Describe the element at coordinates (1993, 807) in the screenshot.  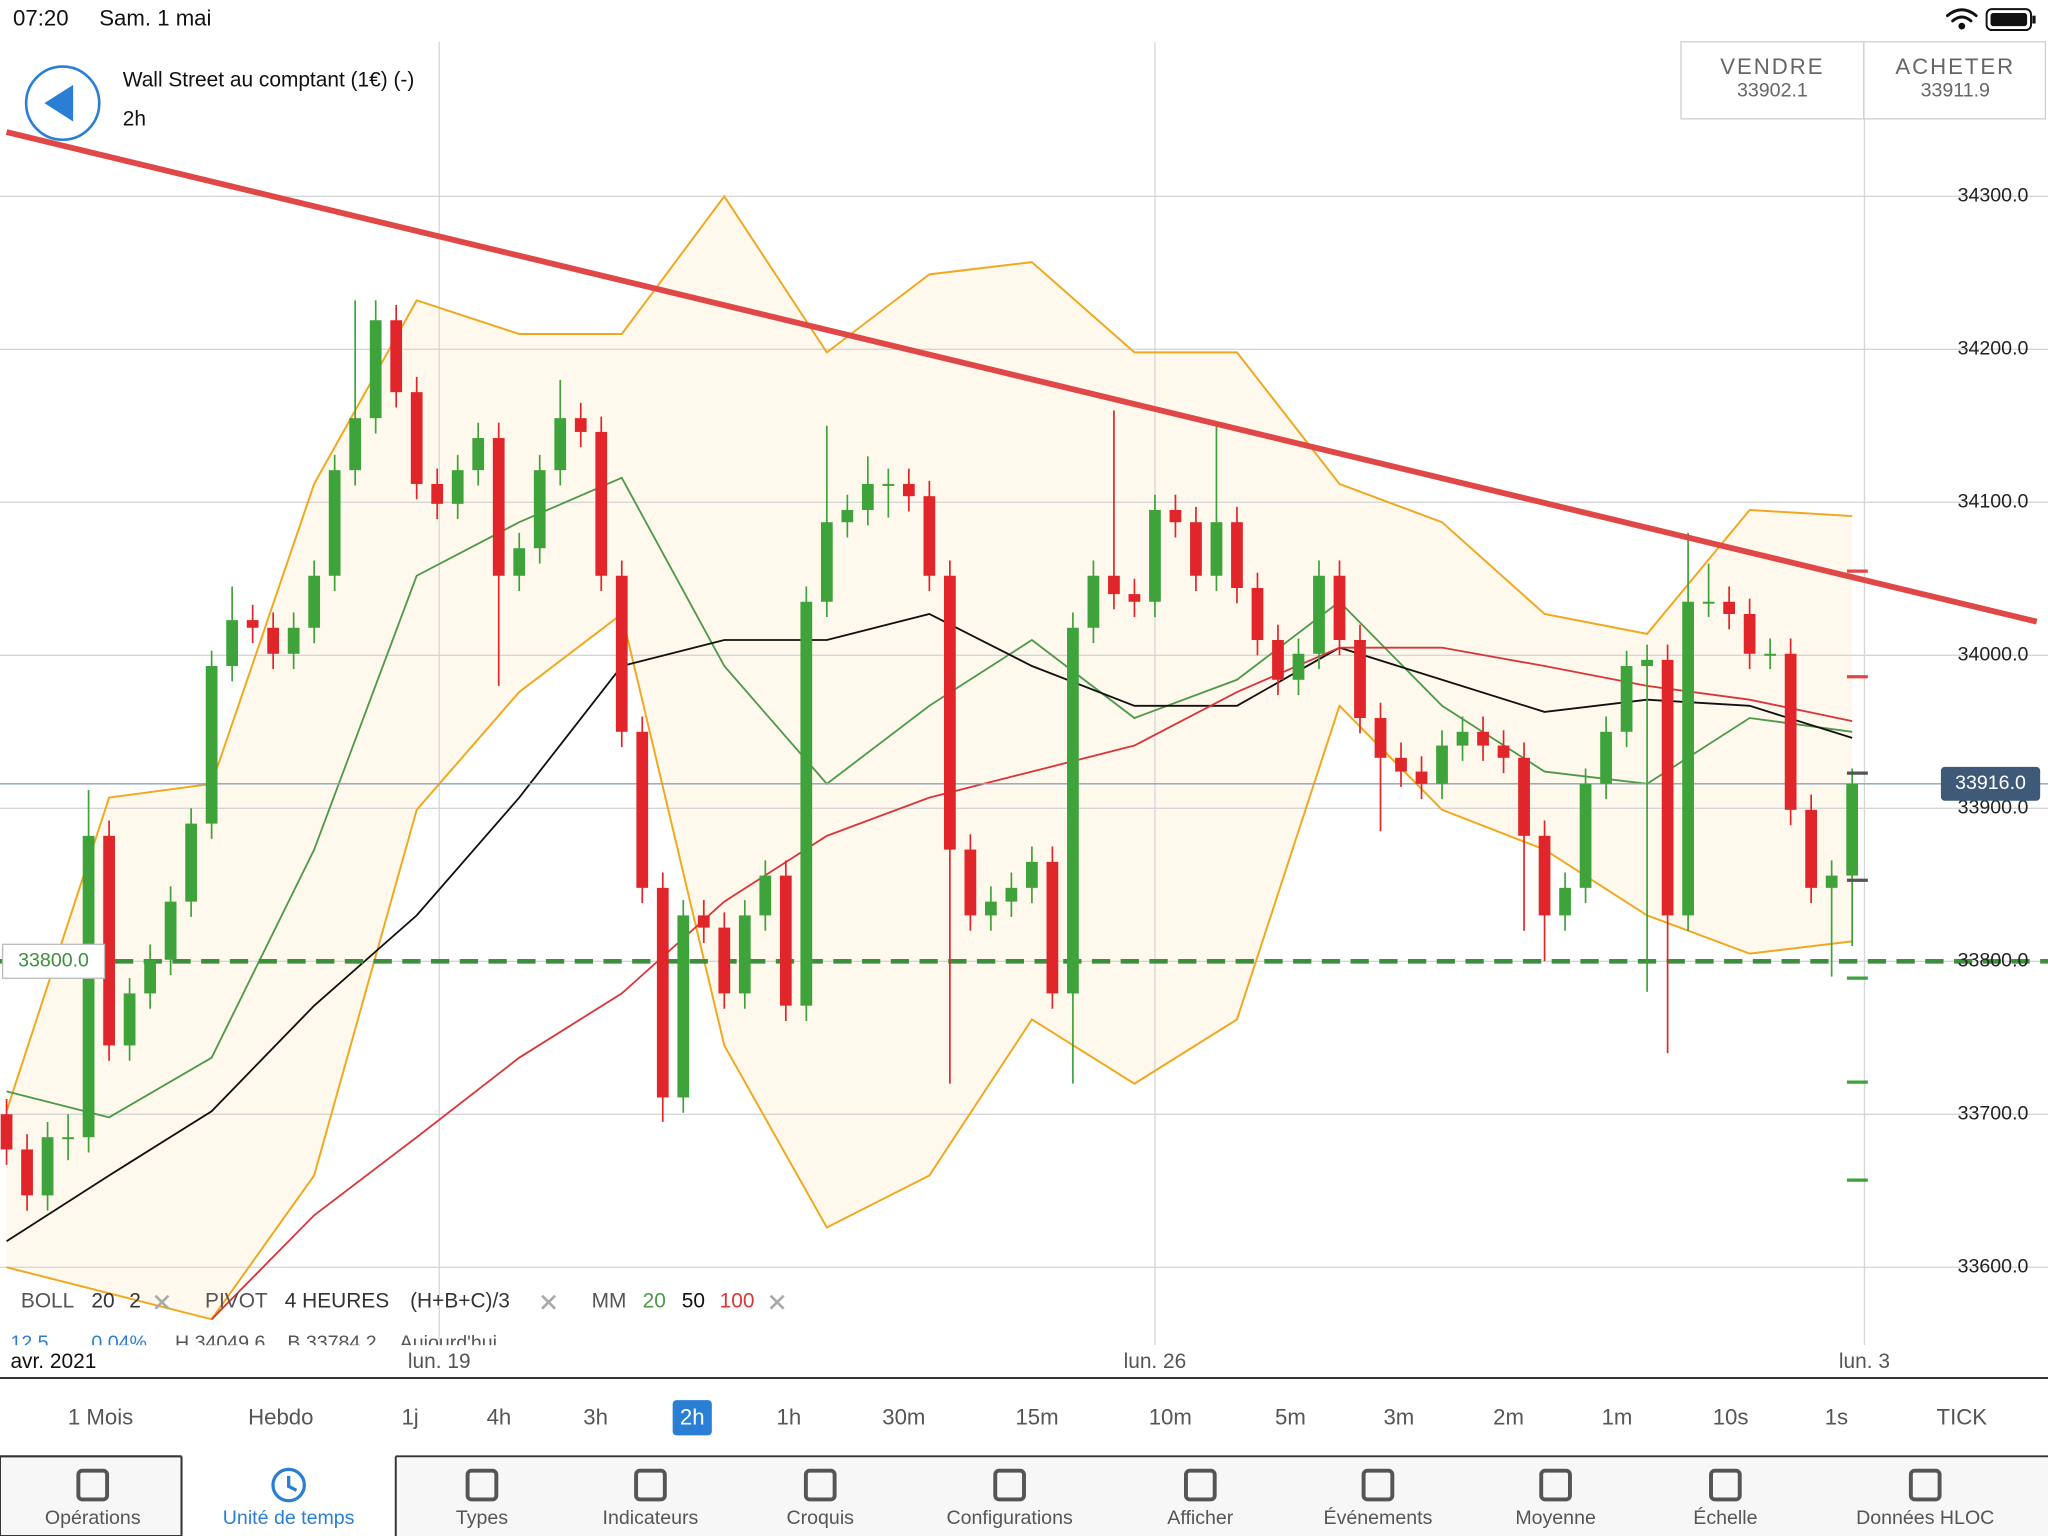
I see `y-tick-label: 33900.0` at that location.